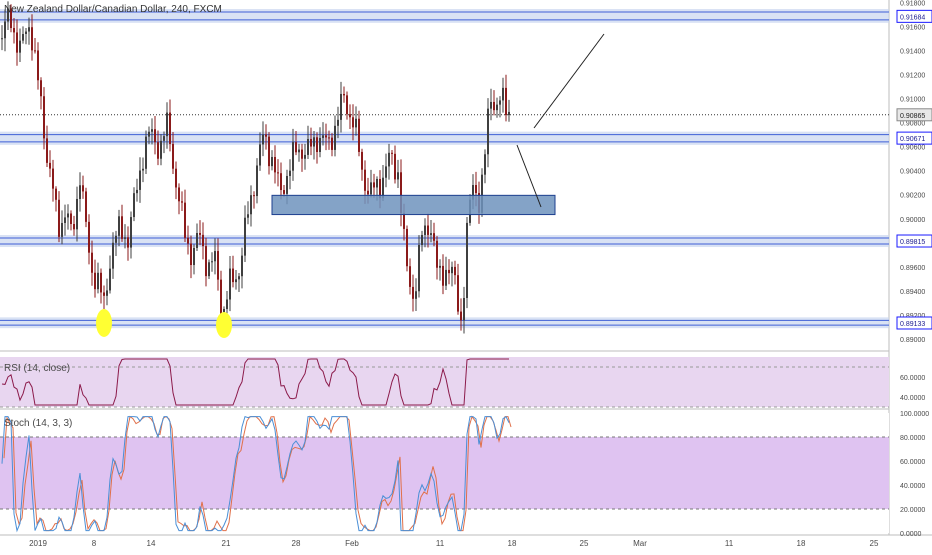  I want to click on price-tick-label: 0.89400, so click(912, 292).